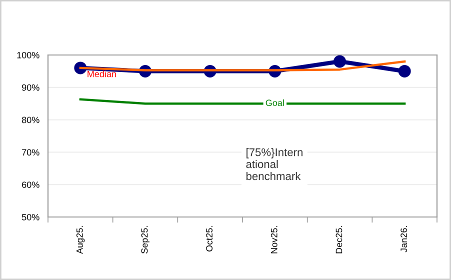 The height and width of the screenshot is (280, 451). What do you see at coordinates (102, 74) in the screenshot?
I see `series-label: Median` at bounding box center [102, 74].